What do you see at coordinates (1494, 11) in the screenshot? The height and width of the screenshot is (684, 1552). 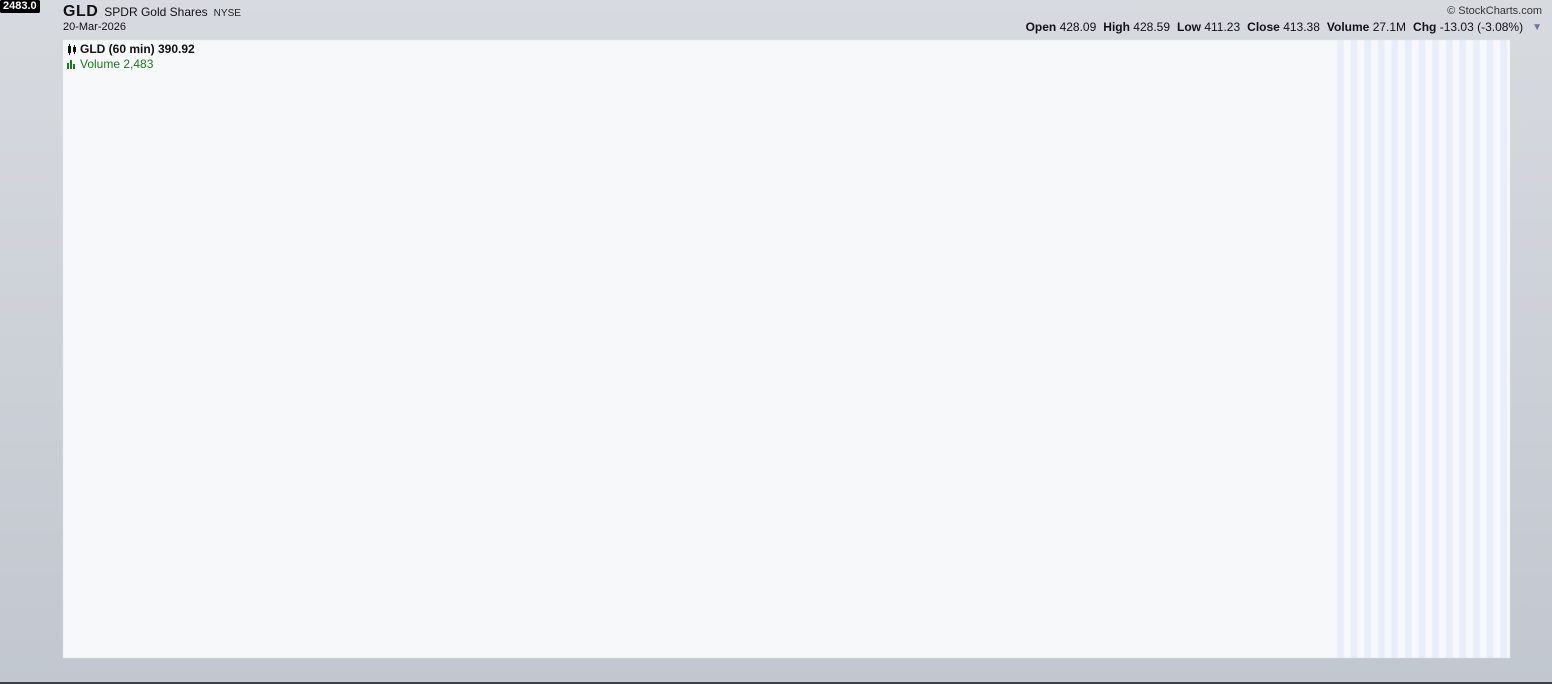 I see `stockcharts-watermark: © StockCharts.com` at bounding box center [1494, 11].